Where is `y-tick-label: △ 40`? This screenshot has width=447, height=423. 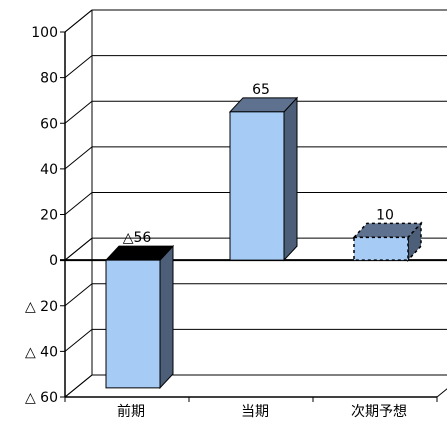 y-tick-label: △ 40 is located at coordinates (41, 352).